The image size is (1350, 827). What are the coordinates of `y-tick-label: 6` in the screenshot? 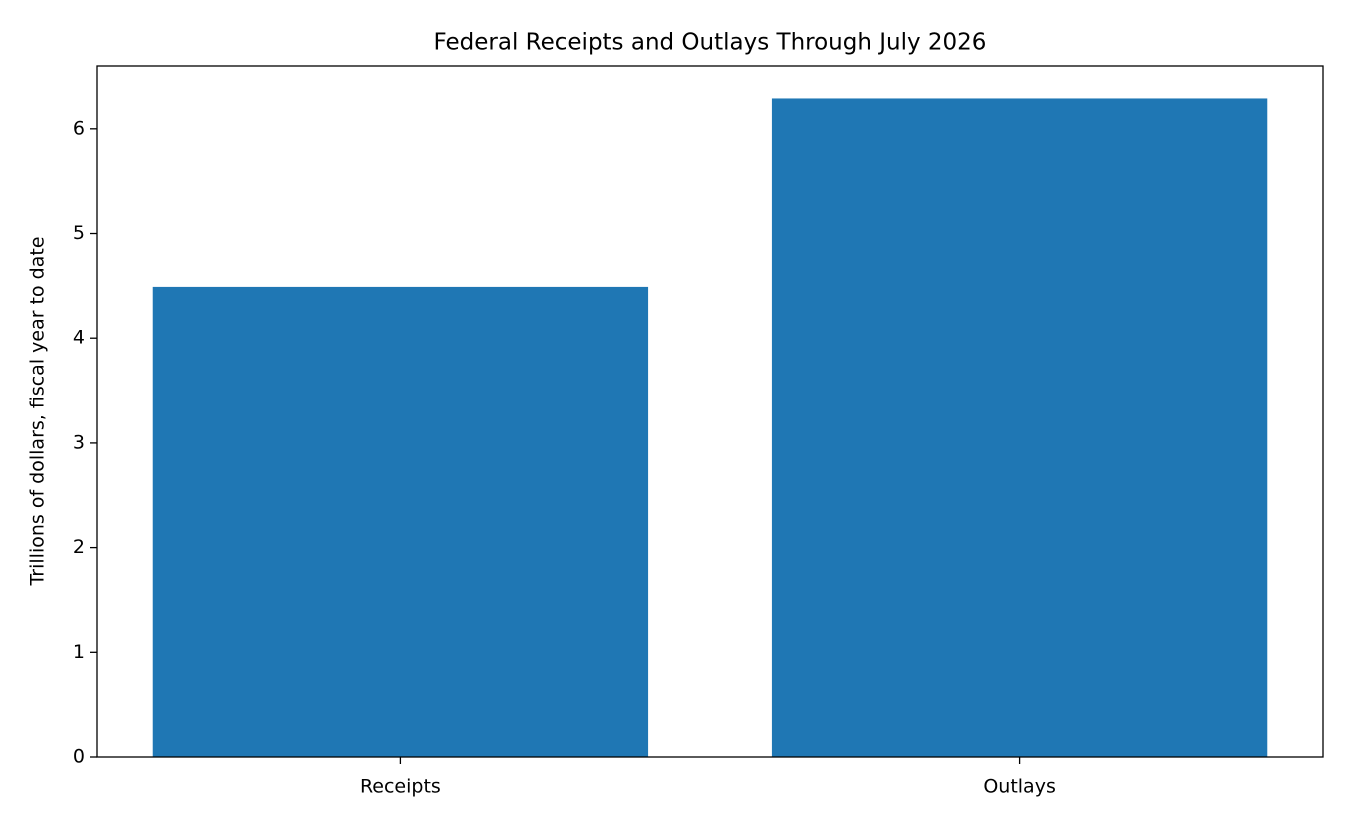 It's located at (79, 128).